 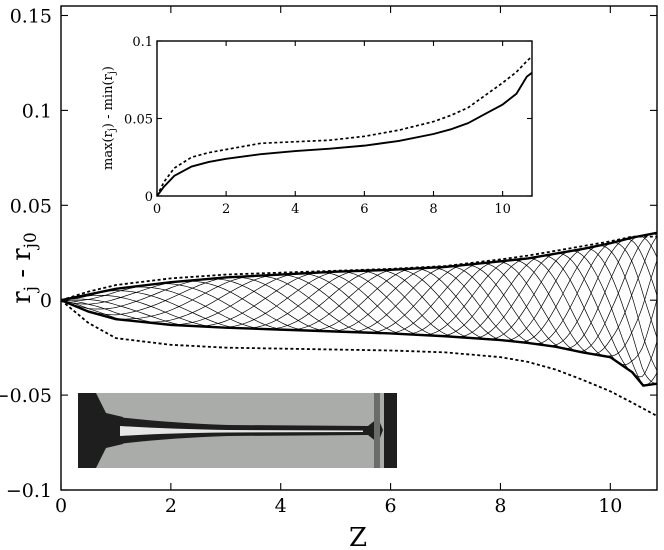 What do you see at coordinates (241, 431) in the screenshot?
I see `photo-jet-highlight` at bounding box center [241, 431].